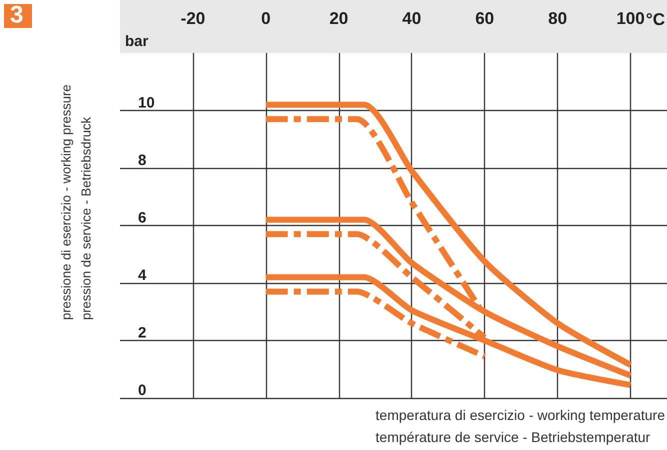 The height and width of the screenshot is (450, 667). What do you see at coordinates (266, 18) in the screenshot?
I see `x-tick-label: 0` at bounding box center [266, 18].